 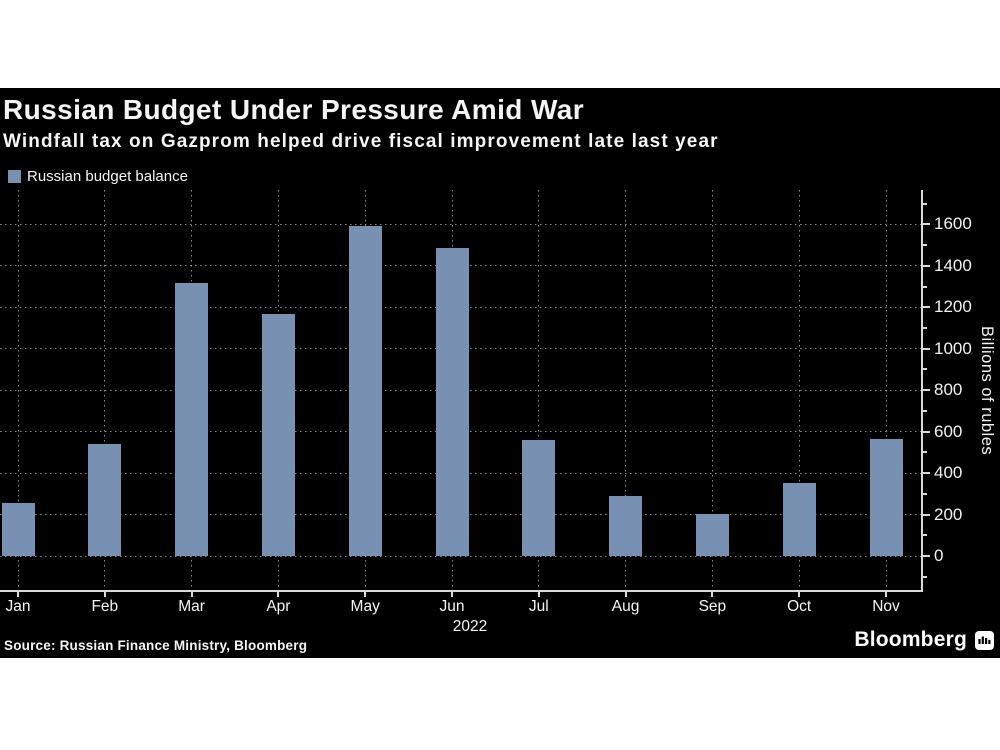 What do you see at coordinates (538, 606) in the screenshot?
I see `x-tick-label-jul: Jul` at bounding box center [538, 606].